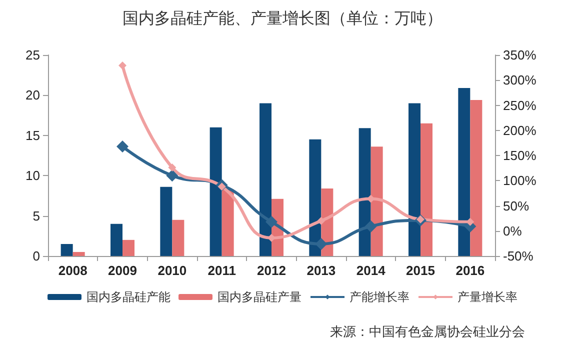 This screenshot has height=348, width=565. Describe the element at coordinates (488, 297) in the screenshot. I see `legend-label: 产量增长率` at that location.